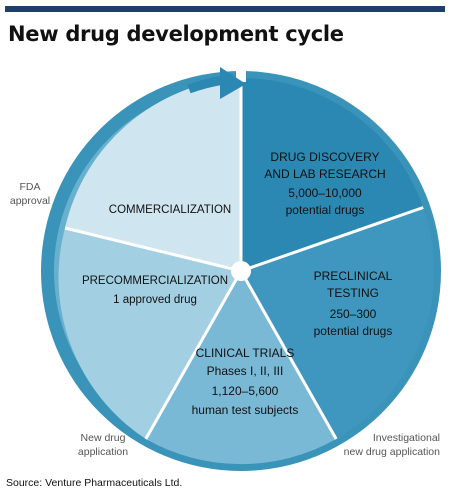 This screenshot has width=450, height=497. Describe the element at coordinates (353, 314) in the screenshot. I see `preclinical-count: 250–300` at that location.